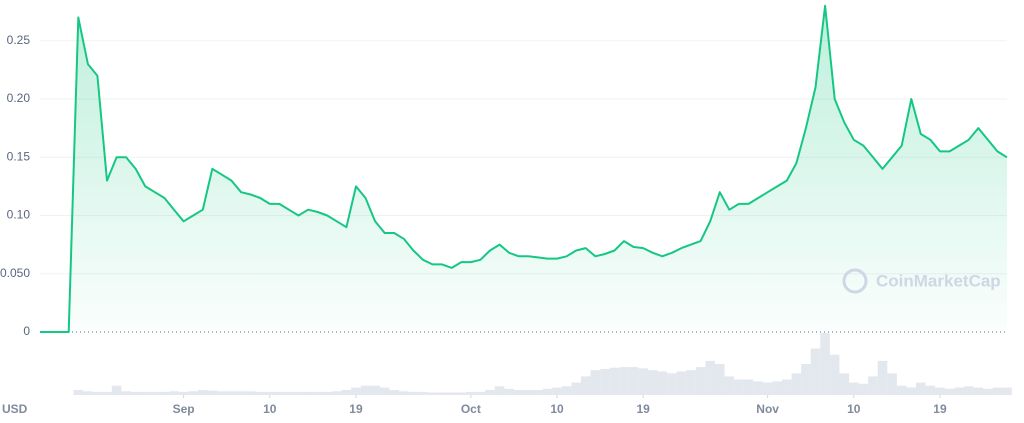  I want to click on y-tick-label: 0.25, so click(19, 40).